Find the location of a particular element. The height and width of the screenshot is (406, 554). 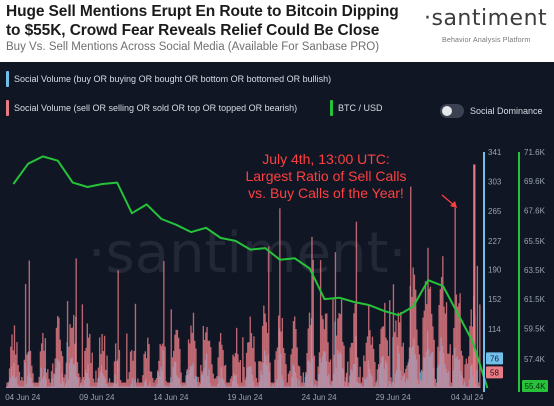

btc-last-value-badge-bg is located at coordinates (535, 386).